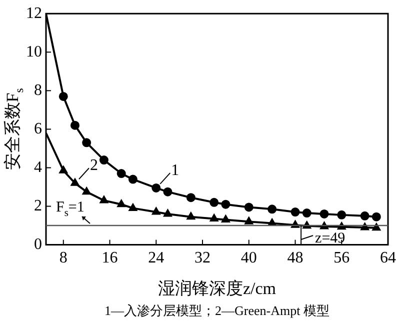 Image resolution: width=400 pixels, height=322 pixels. Describe the element at coordinates (63, 258) in the screenshot. I see `x-tick-label: 8` at that location.